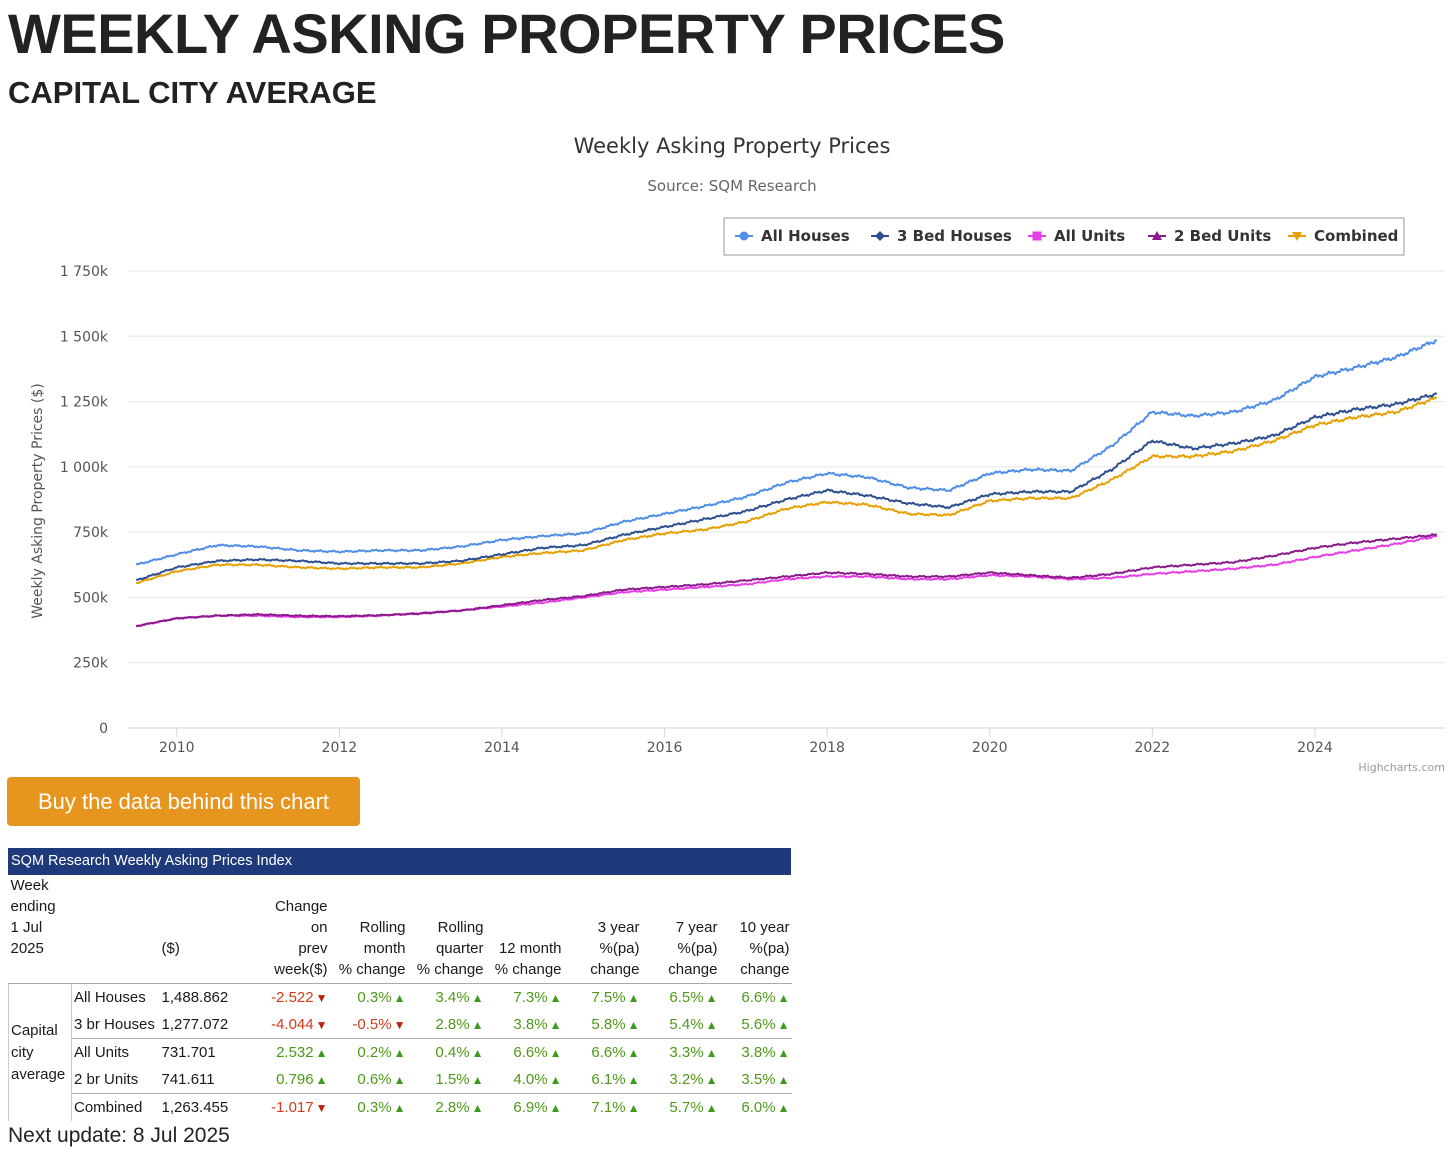  Describe the element at coordinates (602, 929) in the screenshot. I see `column-header: 3 year %(pa) change` at that location.